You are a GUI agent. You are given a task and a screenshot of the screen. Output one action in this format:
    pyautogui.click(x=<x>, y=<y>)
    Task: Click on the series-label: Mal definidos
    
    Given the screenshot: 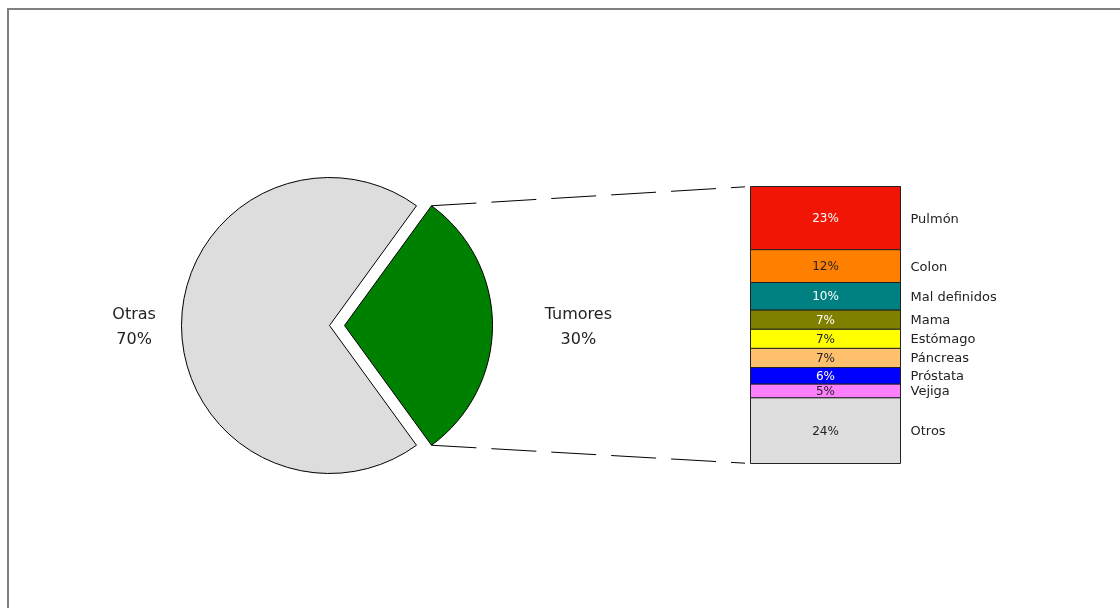 What is the action you would take?
    pyautogui.click(x=953, y=296)
    